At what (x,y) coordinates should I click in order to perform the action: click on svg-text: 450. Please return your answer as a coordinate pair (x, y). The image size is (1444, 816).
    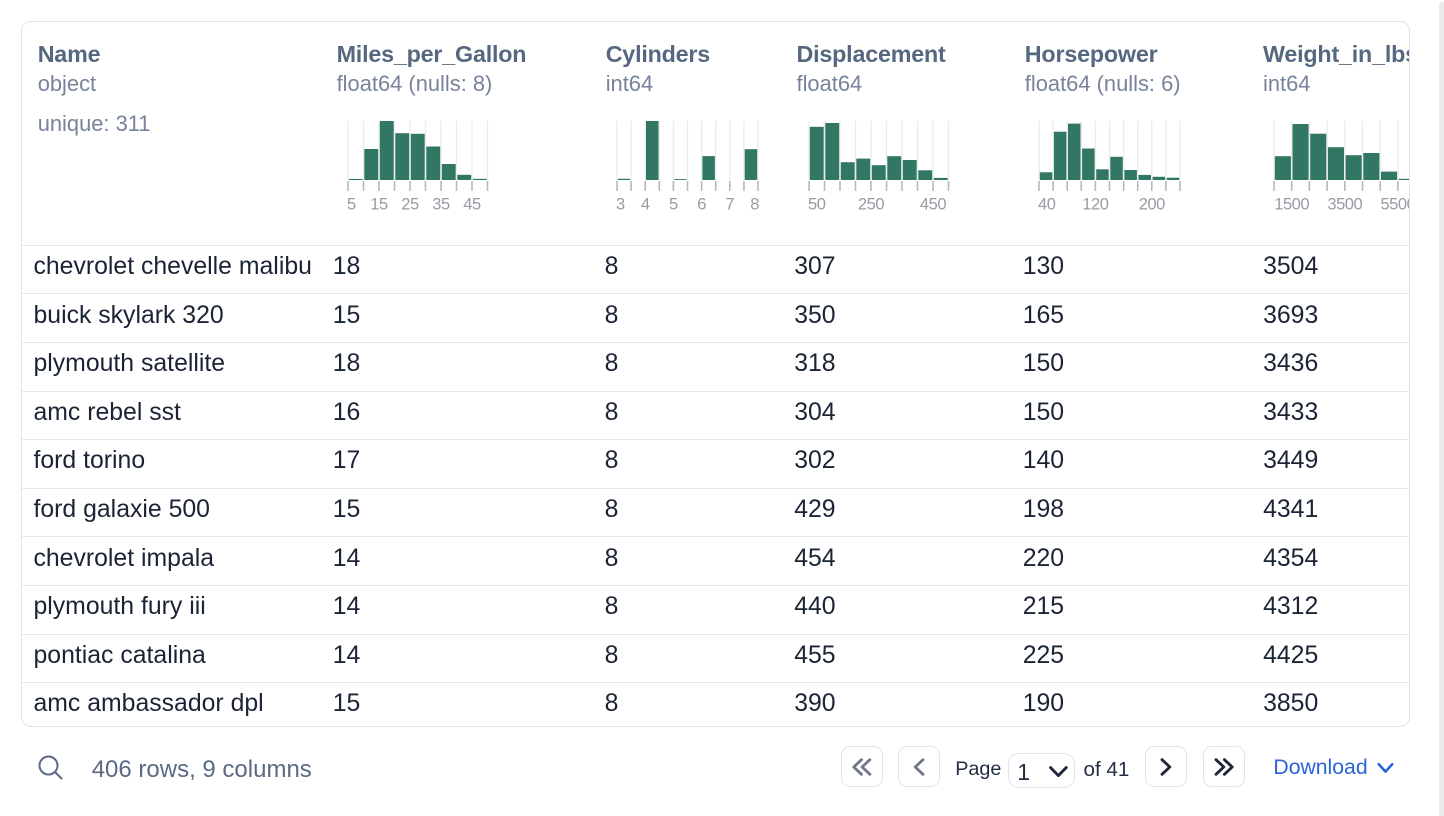
    Looking at the image, I should click on (933, 204).